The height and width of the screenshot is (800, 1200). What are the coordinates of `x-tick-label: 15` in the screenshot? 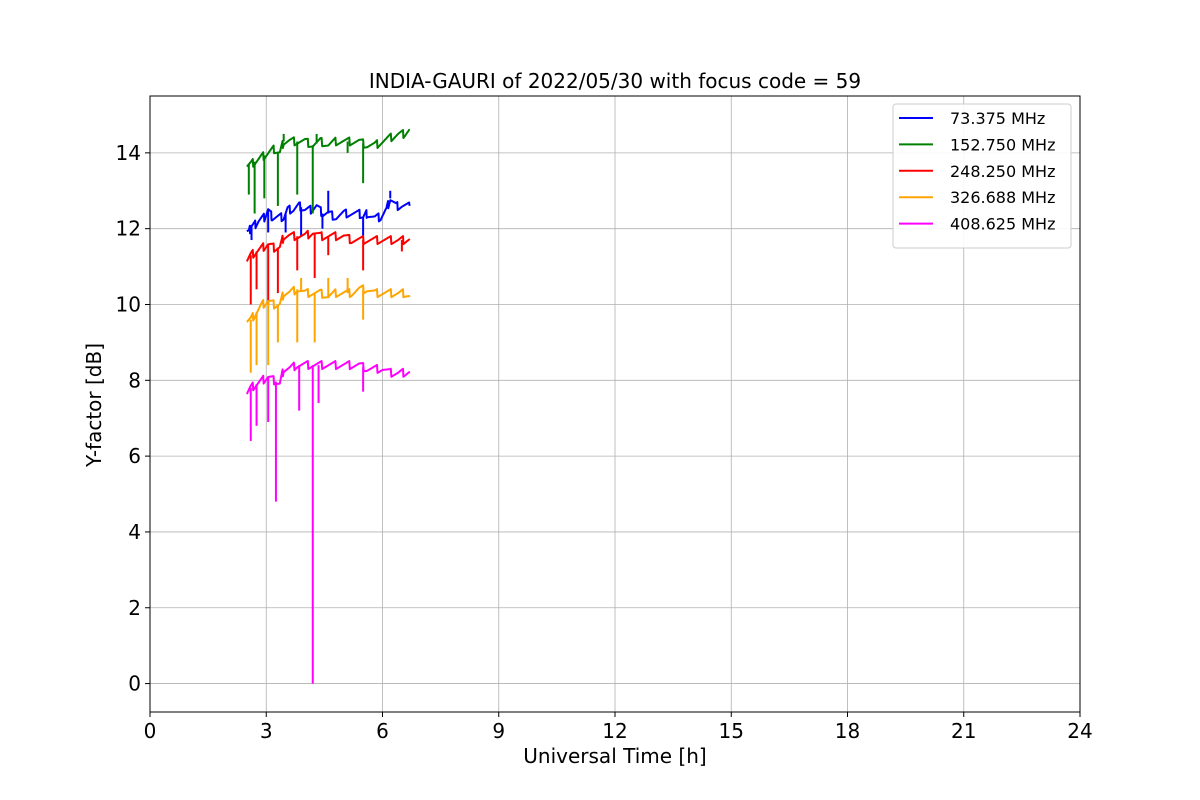 It's located at (731, 731).